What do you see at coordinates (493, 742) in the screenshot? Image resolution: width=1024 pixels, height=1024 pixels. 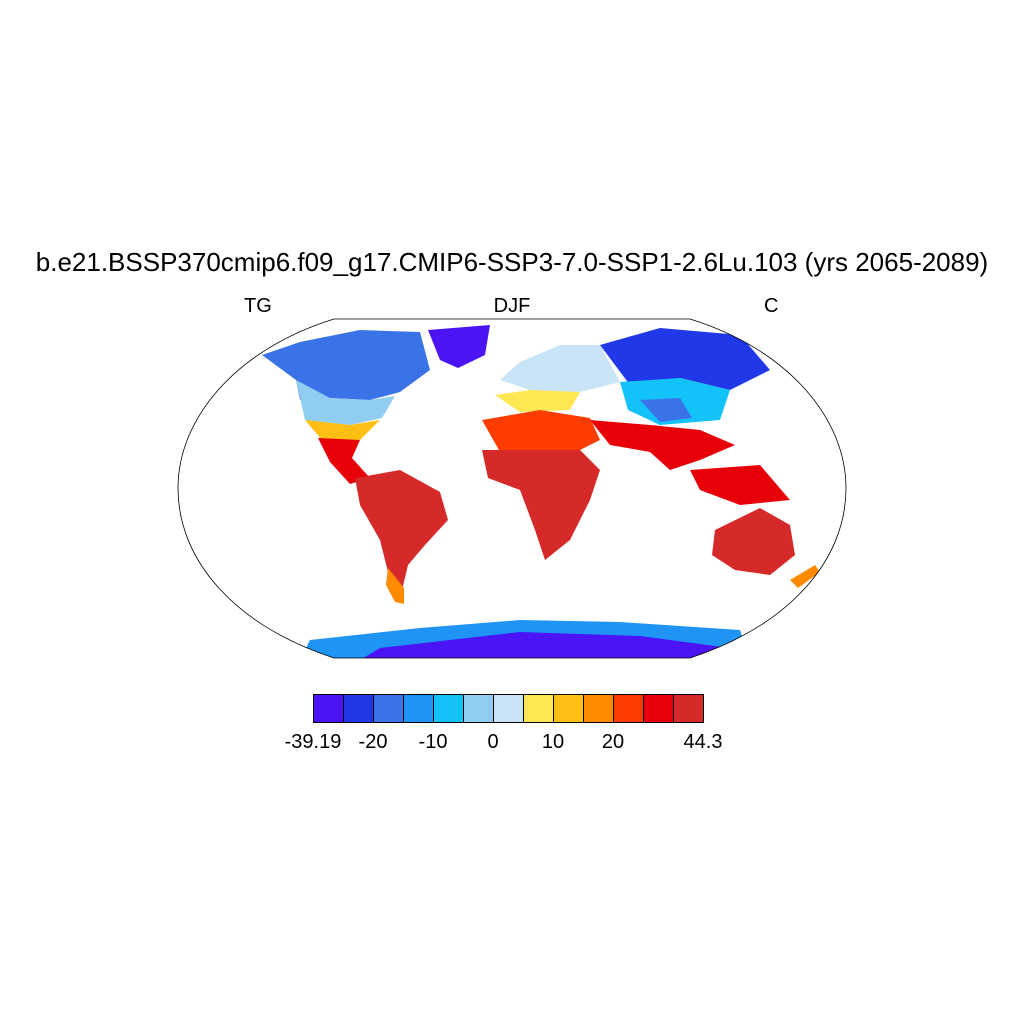 I see `colorbar-tick-label: 0` at bounding box center [493, 742].